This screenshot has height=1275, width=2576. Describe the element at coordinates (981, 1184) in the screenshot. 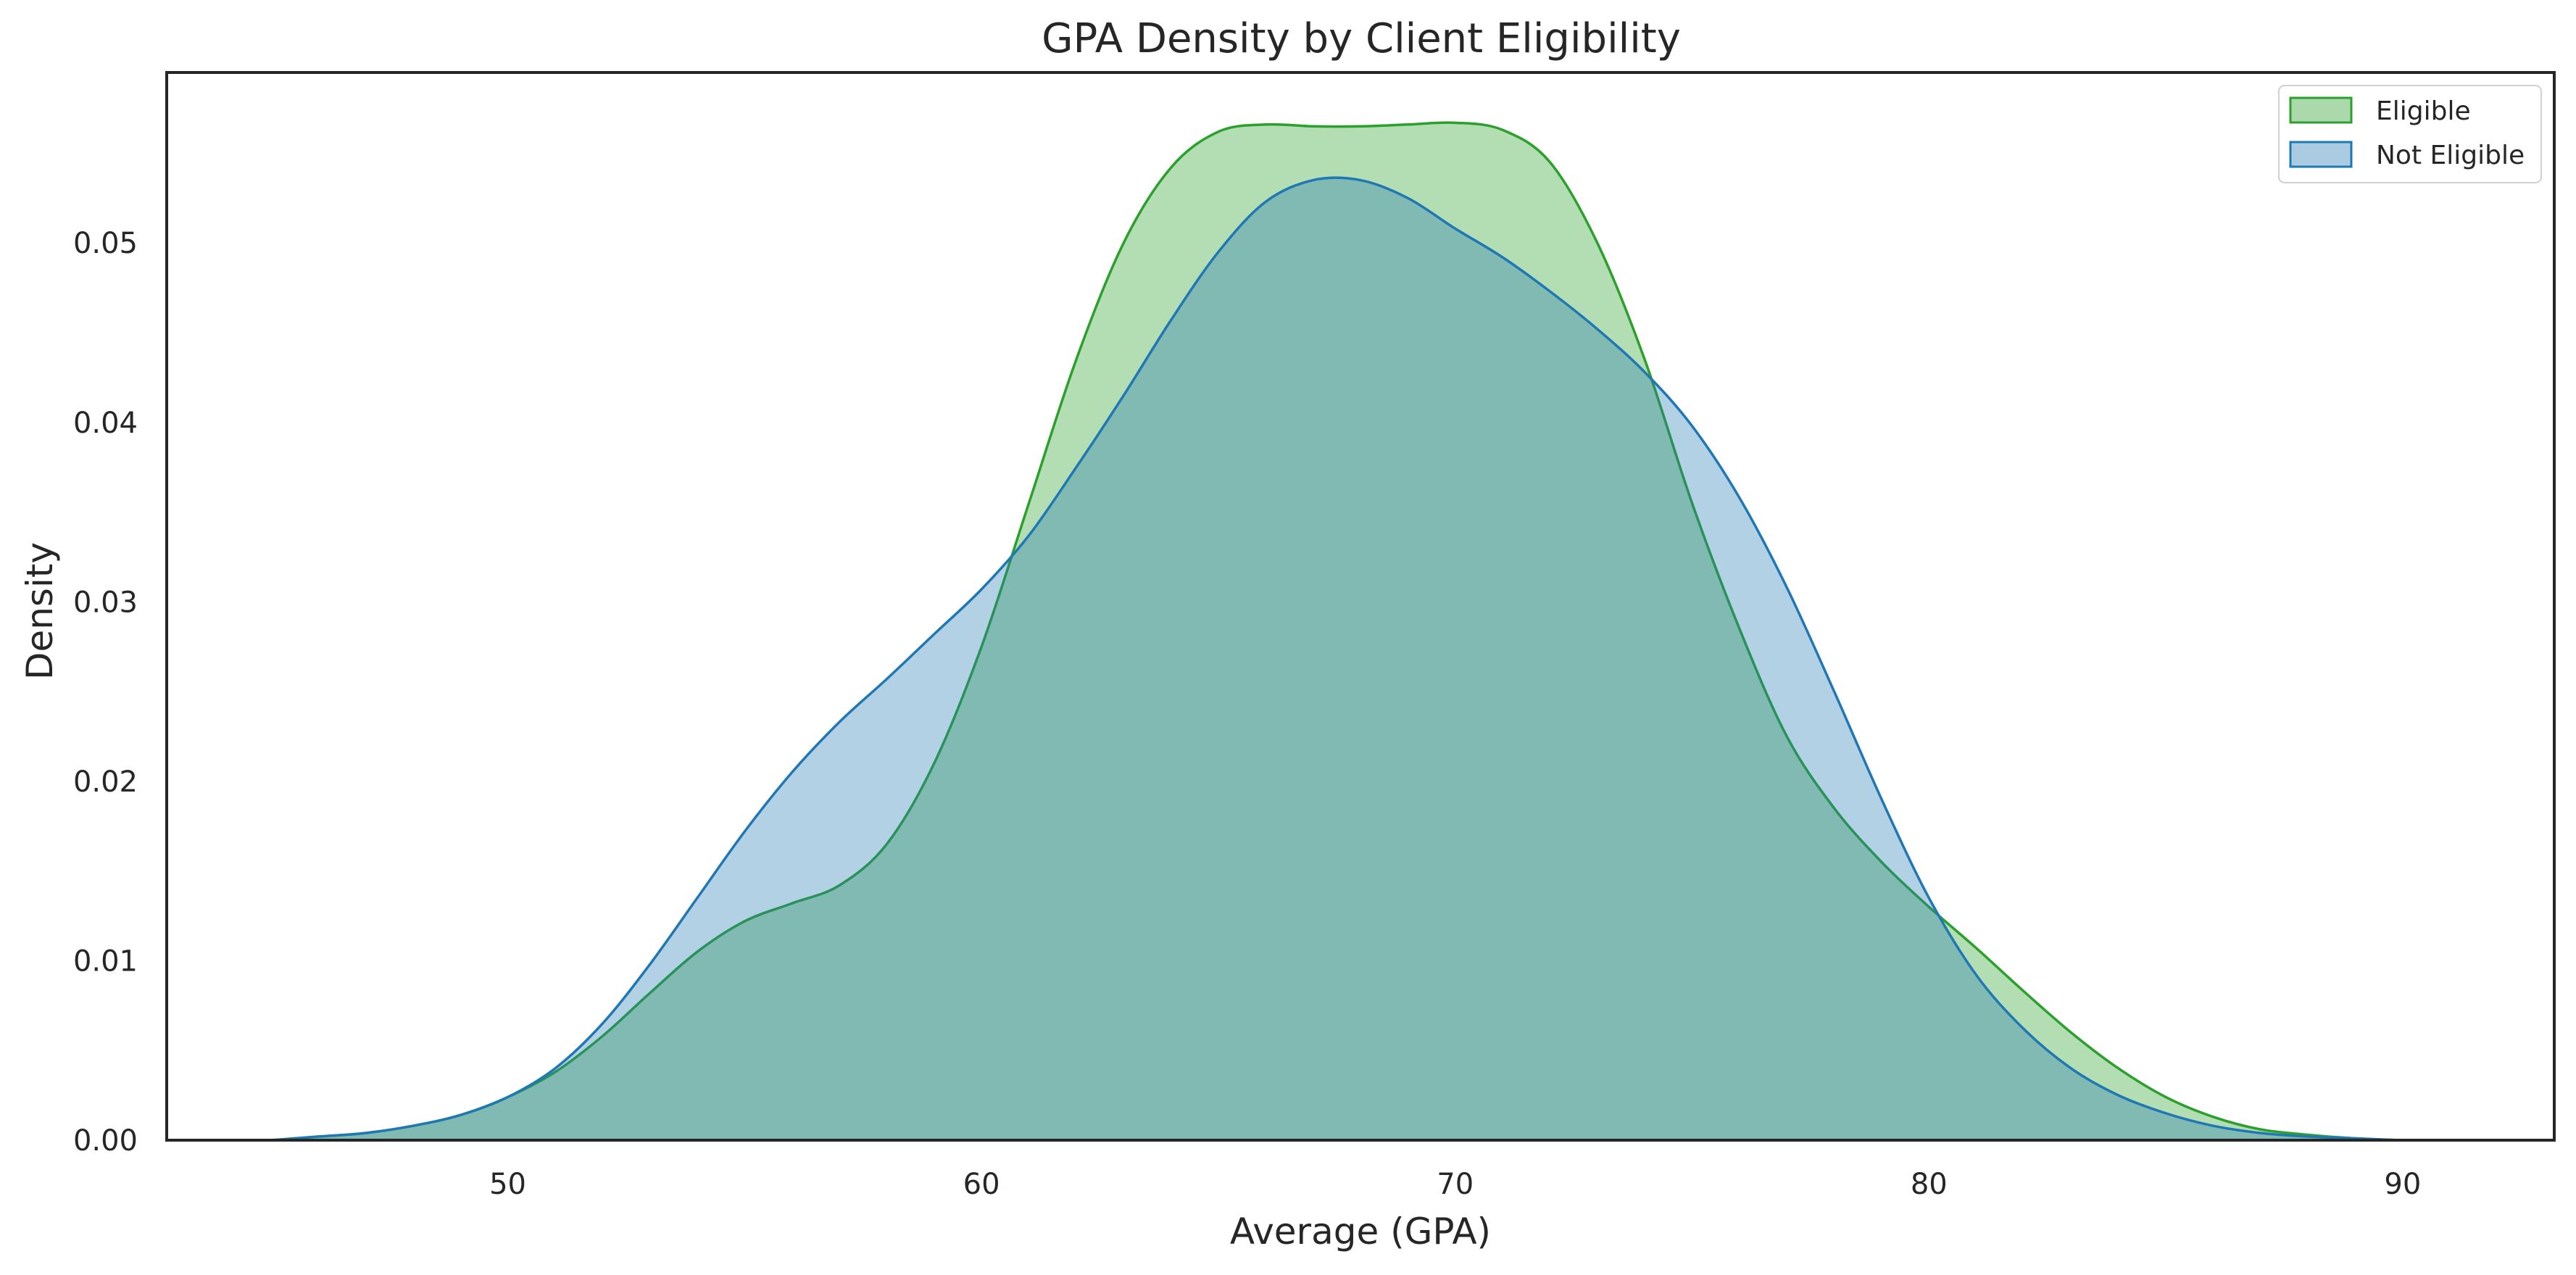

I see `x-tick-label: 60` at that location.